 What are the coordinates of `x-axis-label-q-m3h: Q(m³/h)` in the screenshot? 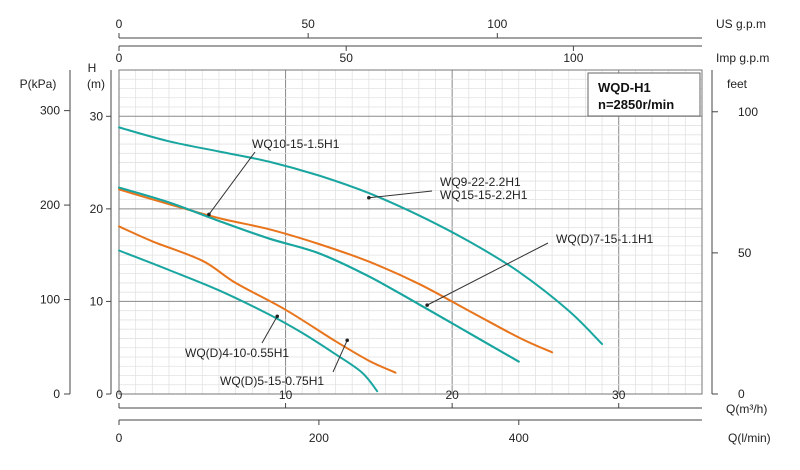 It's located at (746, 409).